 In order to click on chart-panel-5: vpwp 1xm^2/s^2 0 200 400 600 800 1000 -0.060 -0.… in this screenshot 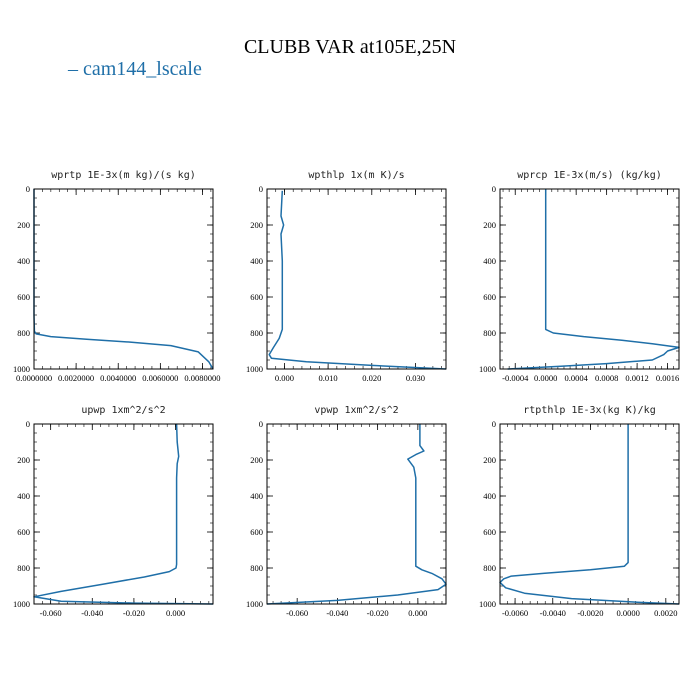, I will do `click(346, 511)`.